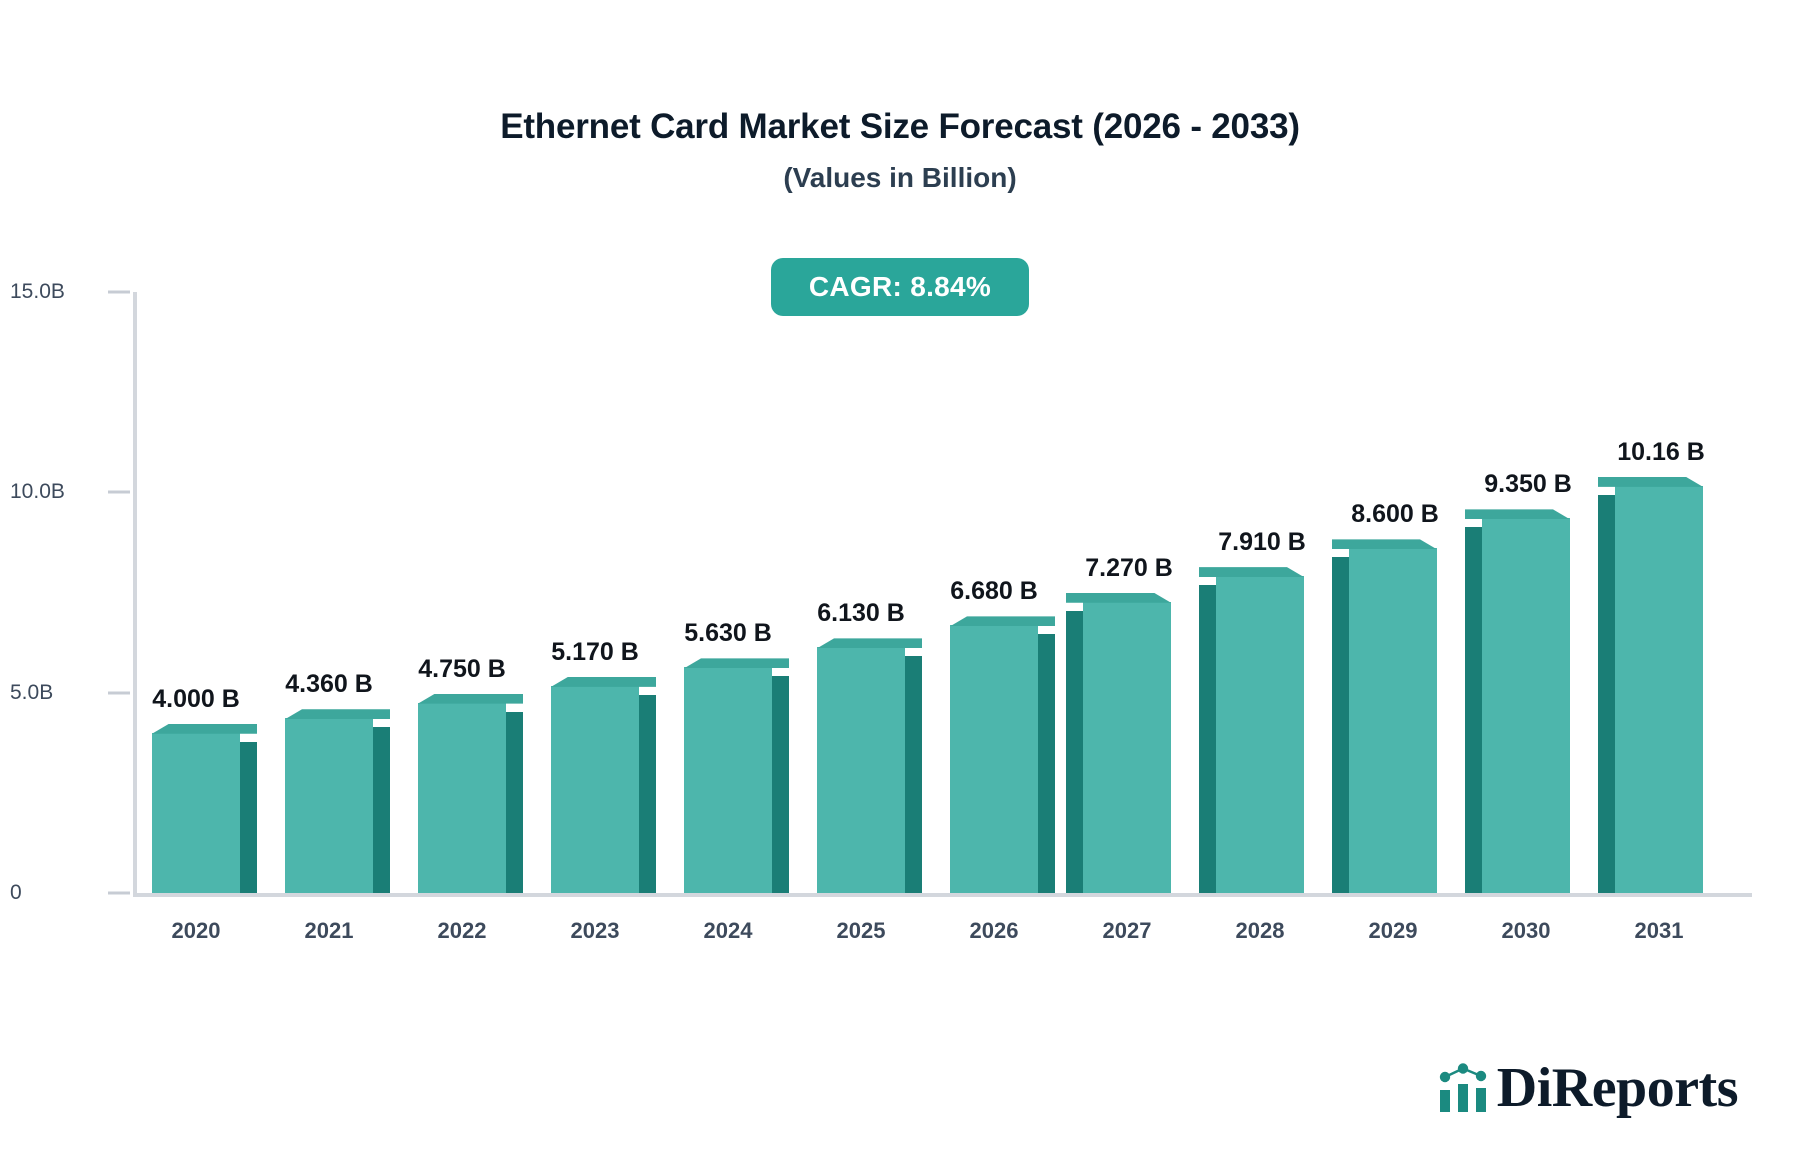  What do you see at coordinates (1528, 484) in the screenshot?
I see `bar-value-label: 9.350 B` at bounding box center [1528, 484].